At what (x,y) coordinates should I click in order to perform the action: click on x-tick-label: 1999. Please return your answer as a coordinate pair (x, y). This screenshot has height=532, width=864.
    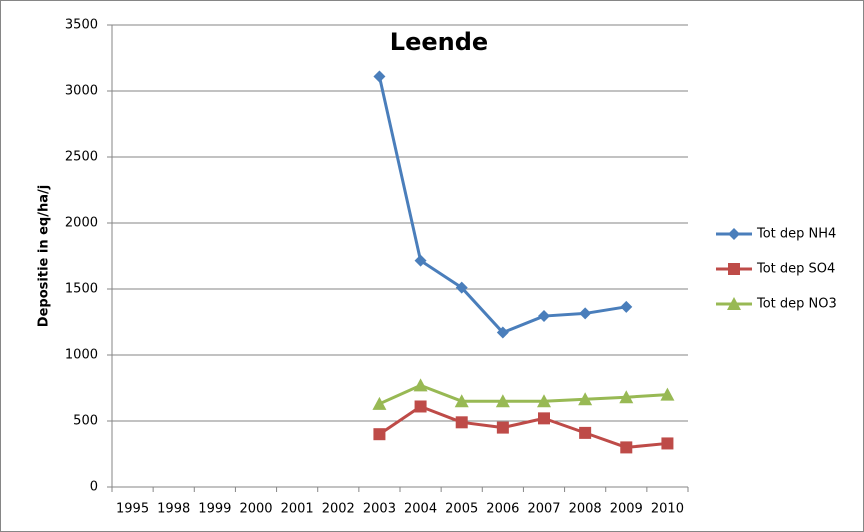
    Looking at the image, I should click on (214, 509).